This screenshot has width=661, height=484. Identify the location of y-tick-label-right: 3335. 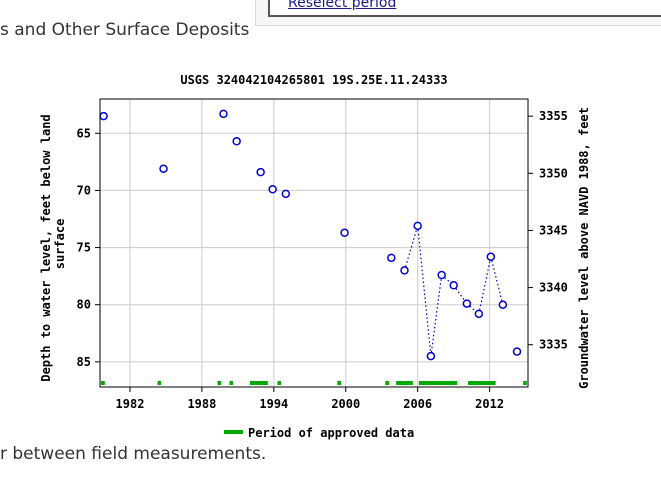
(553, 345).